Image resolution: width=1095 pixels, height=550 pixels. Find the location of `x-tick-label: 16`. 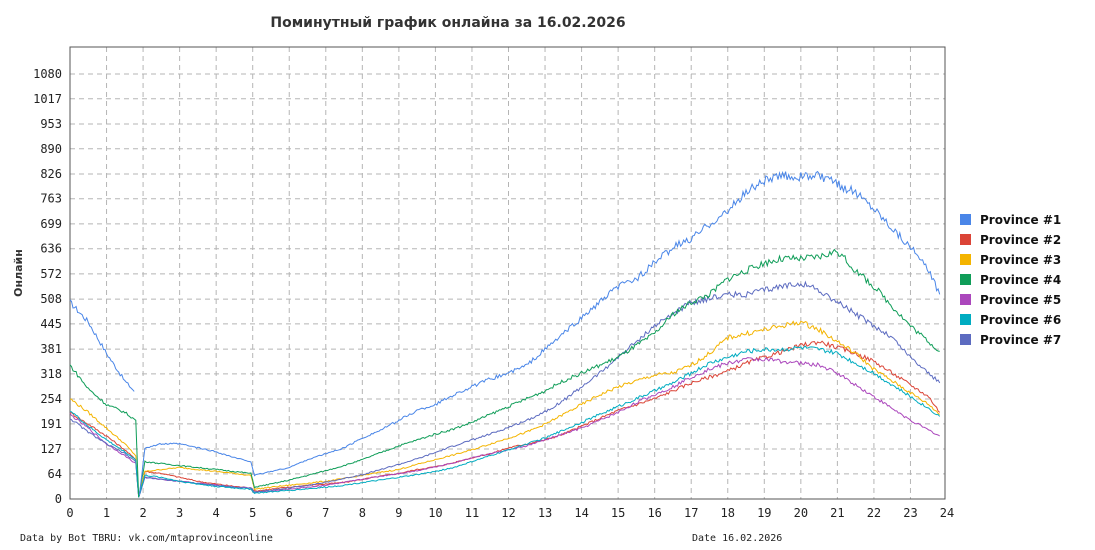

x-tick-label: 16 is located at coordinates (654, 513).